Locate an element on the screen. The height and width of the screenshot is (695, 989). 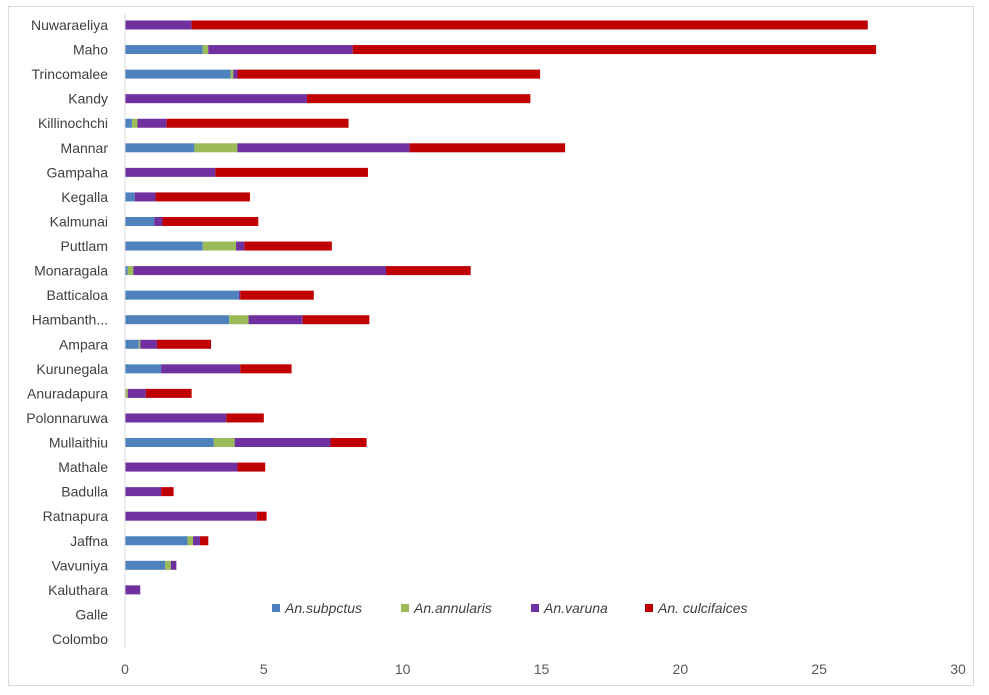
category-label: Ratnapura is located at coordinates (76, 516).